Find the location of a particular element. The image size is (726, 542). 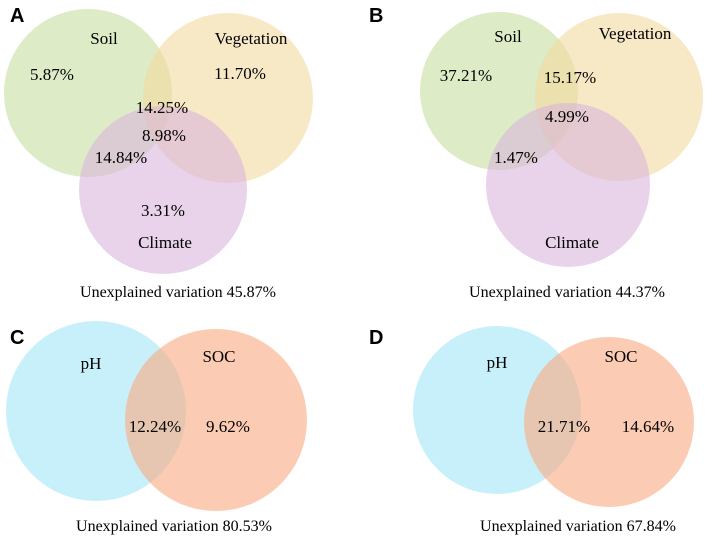

panel-d-soc-circle is located at coordinates (609, 422).